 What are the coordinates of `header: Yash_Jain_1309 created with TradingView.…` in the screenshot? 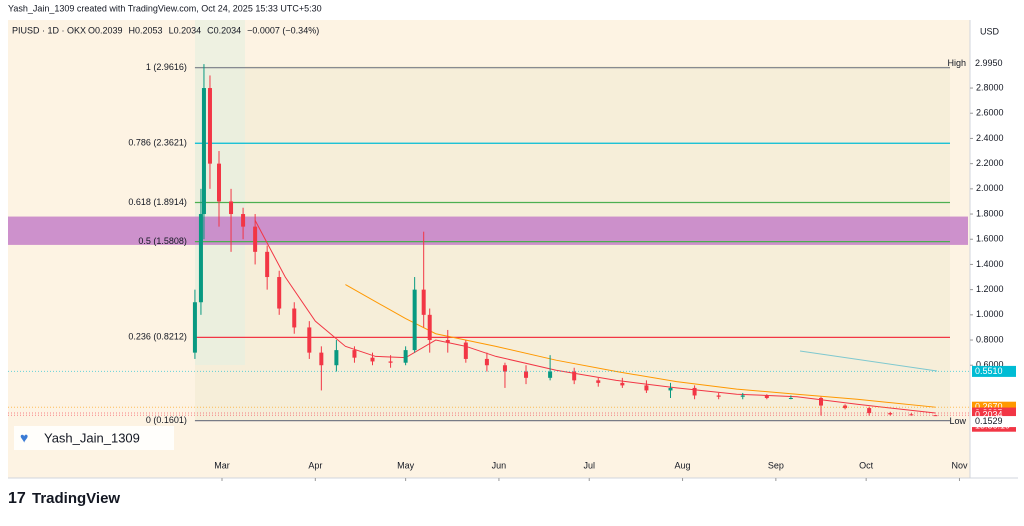 It's located at (165, 8).